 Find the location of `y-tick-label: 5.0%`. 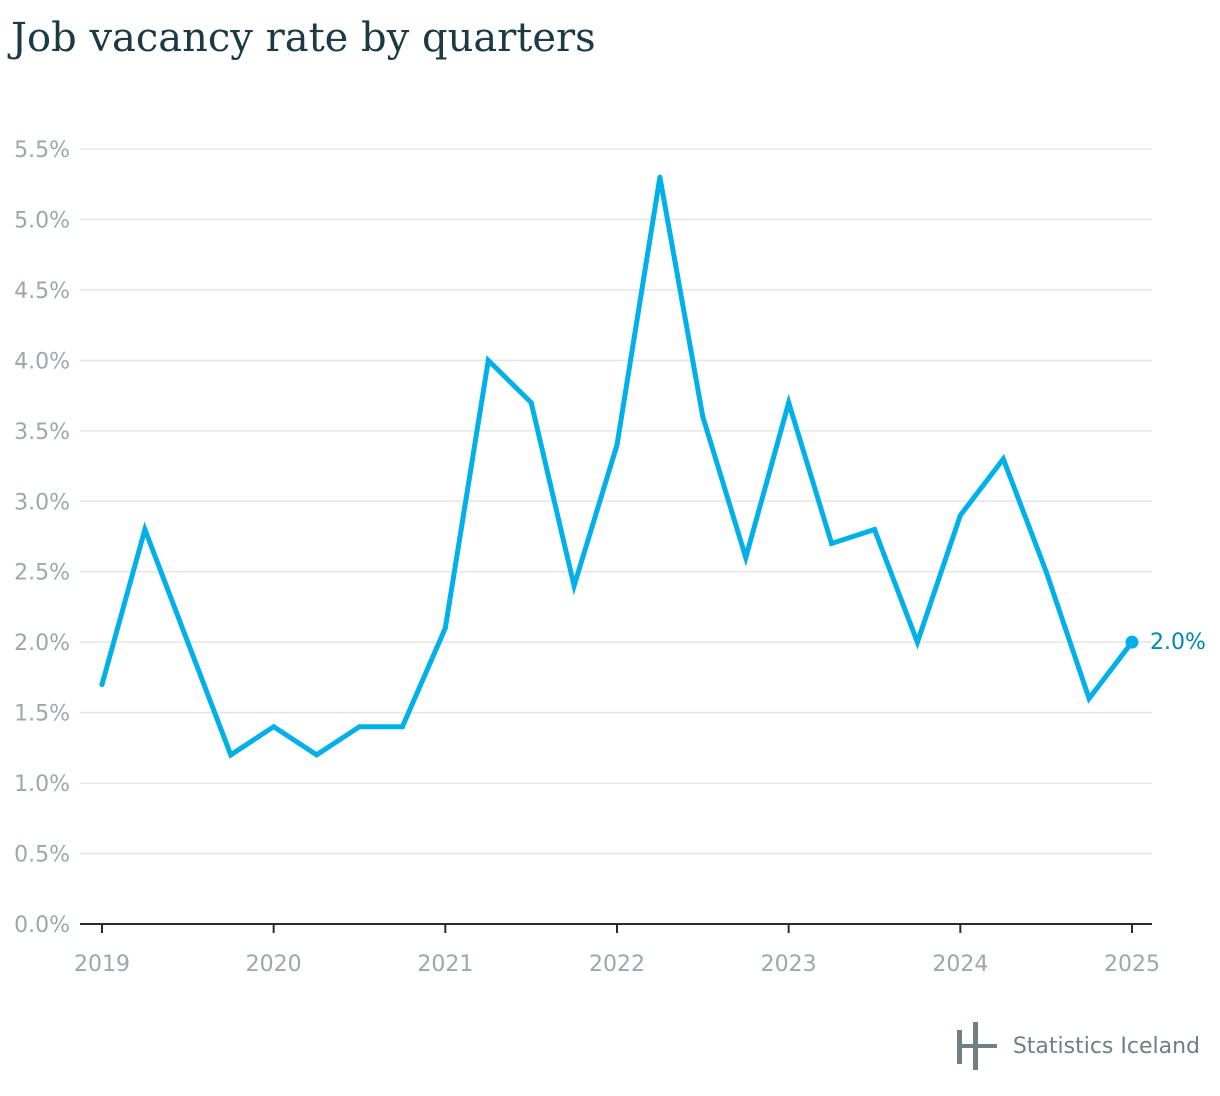

y-tick-label: 5.0% is located at coordinates (42, 220).